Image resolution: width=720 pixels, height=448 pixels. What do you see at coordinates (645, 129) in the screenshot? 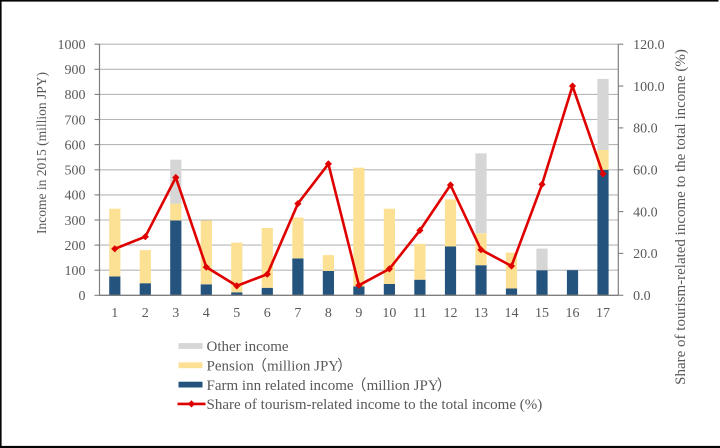
I see `svg-text: 80.0` at bounding box center [645, 129].